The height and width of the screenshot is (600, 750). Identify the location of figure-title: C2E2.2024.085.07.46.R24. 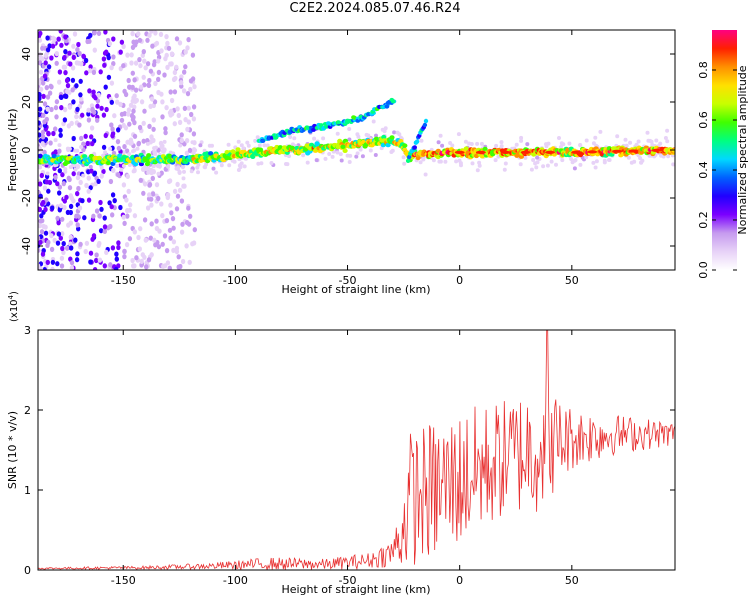
(375, 8).